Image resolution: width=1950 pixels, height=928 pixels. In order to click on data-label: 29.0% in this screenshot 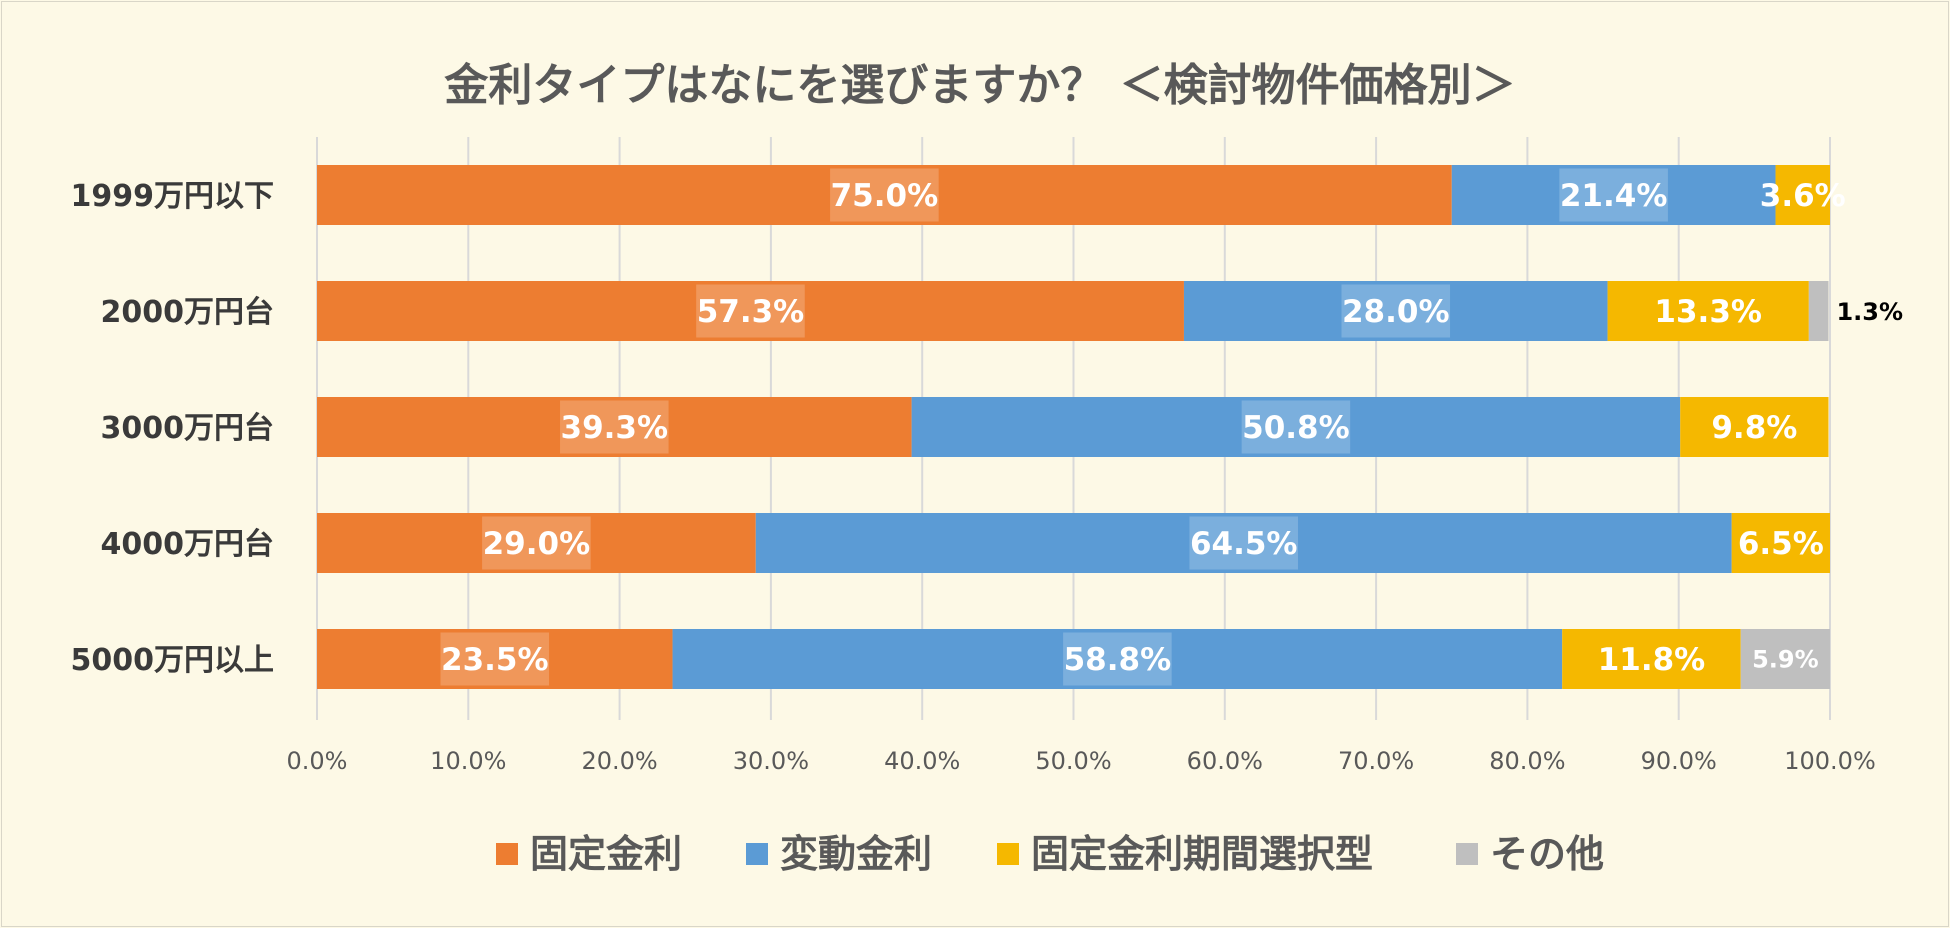, I will do `click(537, 544)`.